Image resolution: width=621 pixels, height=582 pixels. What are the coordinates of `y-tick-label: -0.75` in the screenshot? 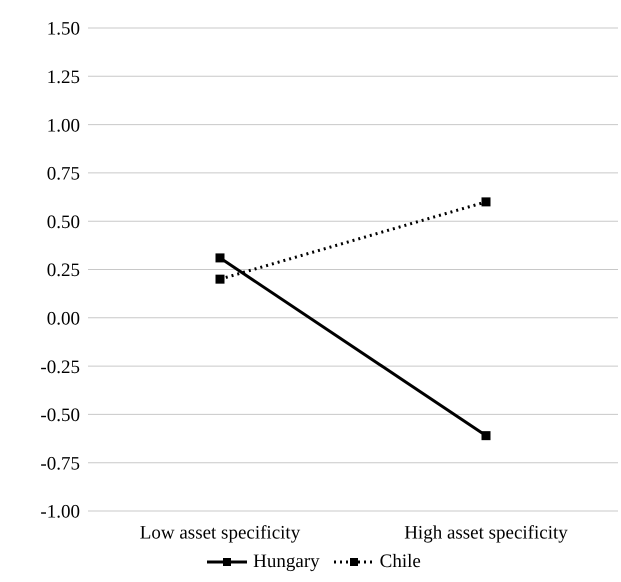 It's located at (60, 463).